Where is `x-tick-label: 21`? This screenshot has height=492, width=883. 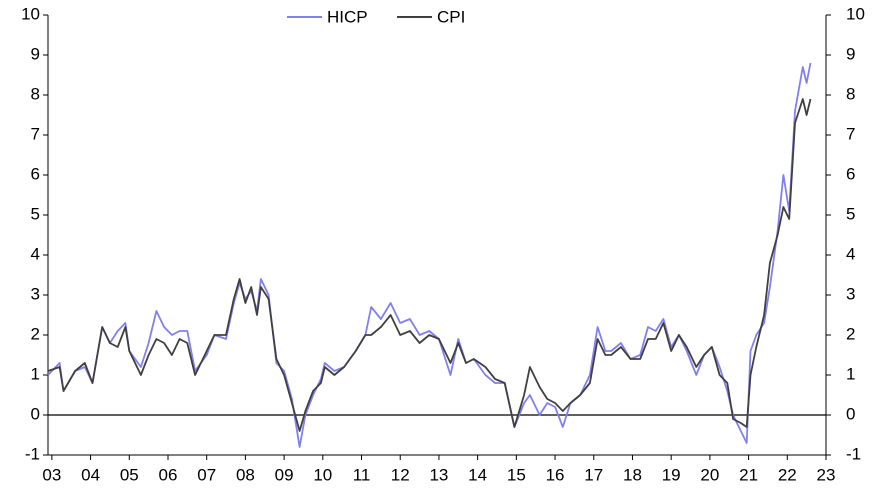
x-tick-label: 21 is located at coordinates (748, 474).